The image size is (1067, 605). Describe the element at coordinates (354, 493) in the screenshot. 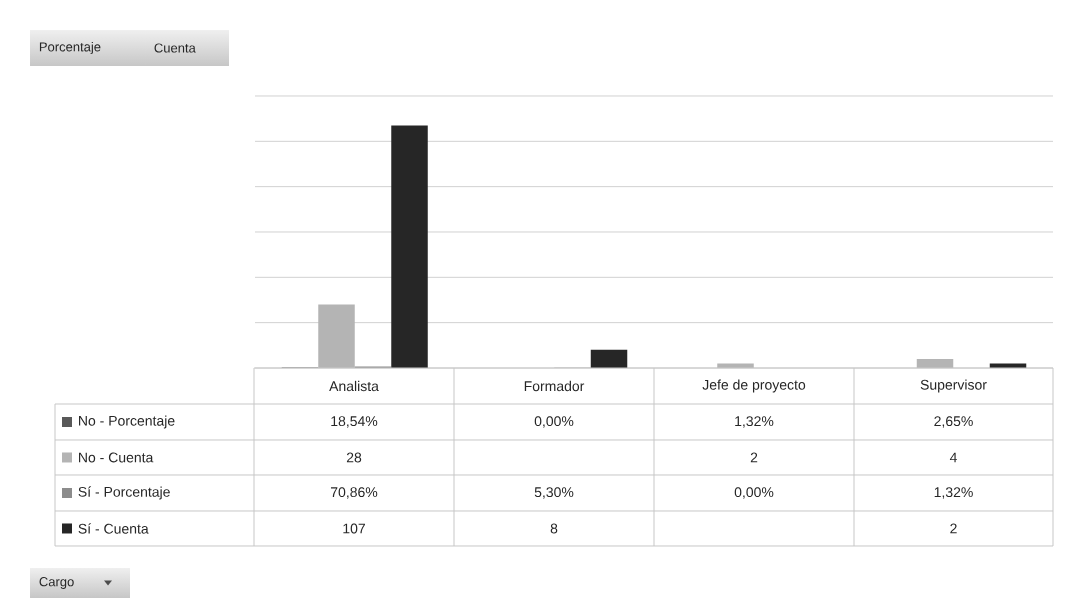

I see `data-label: 70,86%` at that location.